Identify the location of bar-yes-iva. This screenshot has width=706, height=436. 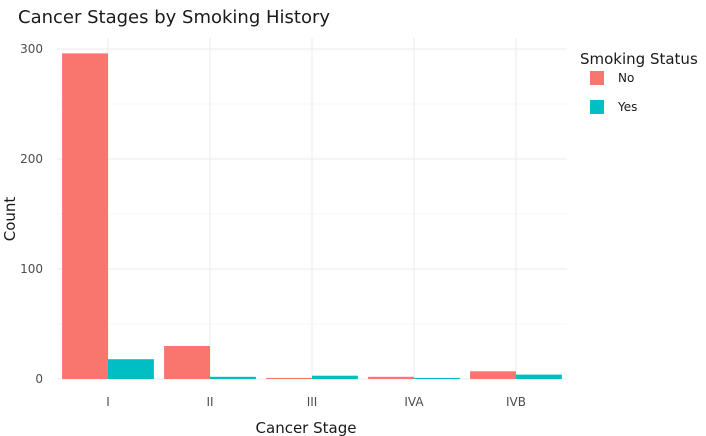
(437, 378).